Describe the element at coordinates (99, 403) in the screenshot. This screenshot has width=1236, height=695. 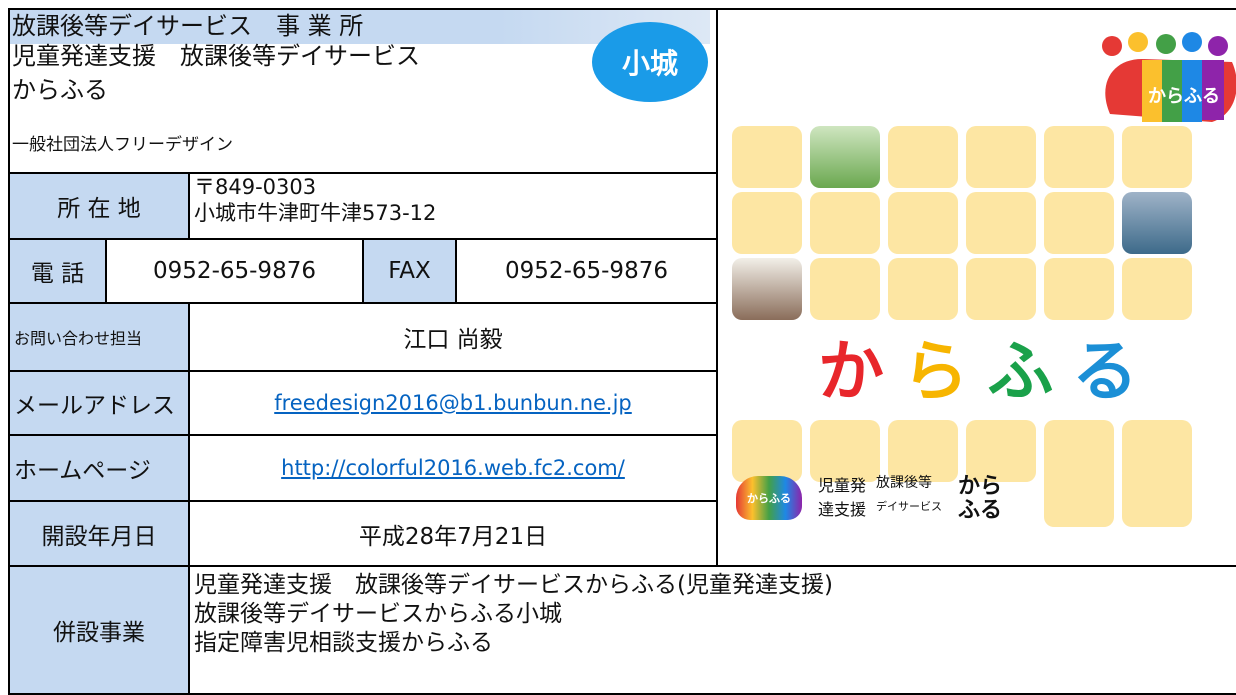
I see `label-cell: メールアドレス` at that location.